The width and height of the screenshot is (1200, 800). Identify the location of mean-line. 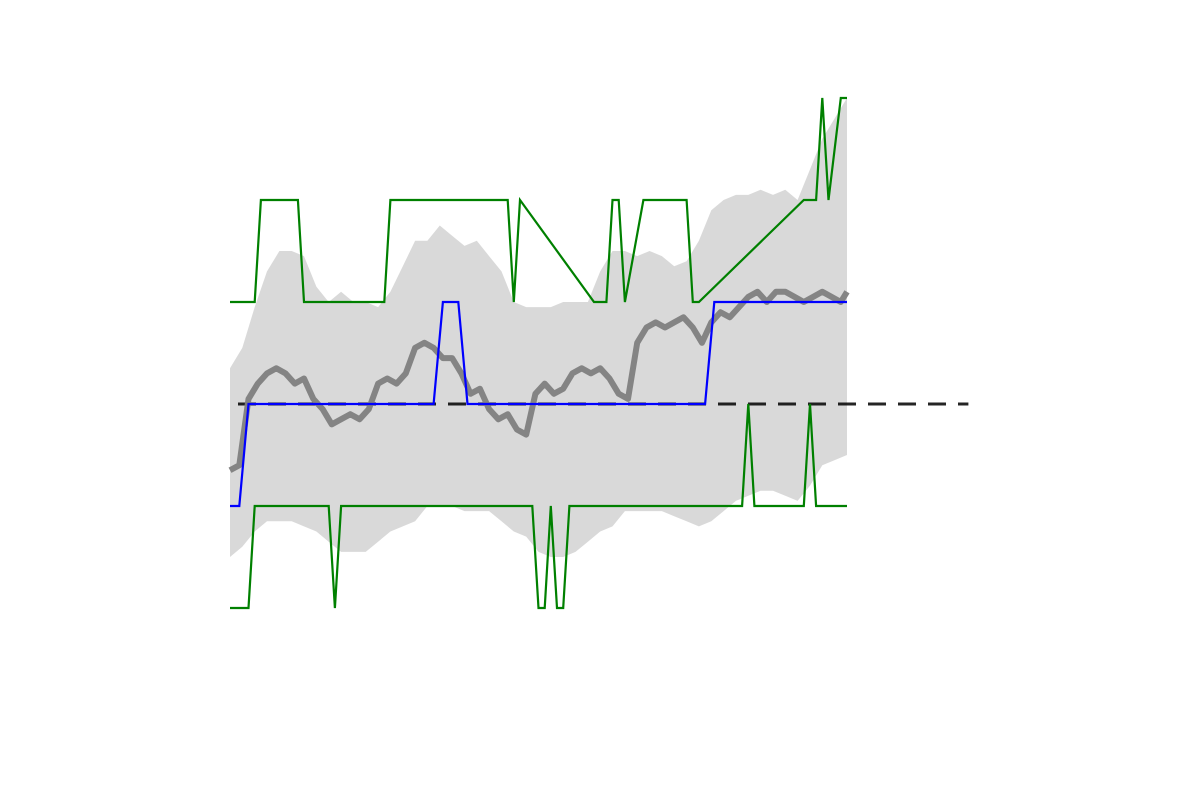
(539, 380).